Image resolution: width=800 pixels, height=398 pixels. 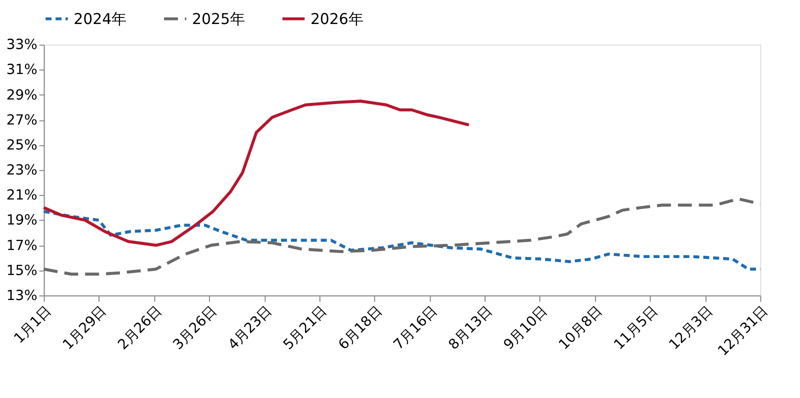 What do you see at coordinates (471, 328) in the screenshot?
I see `x-tick-label: 8月13日` at bounding box center [471, 328].